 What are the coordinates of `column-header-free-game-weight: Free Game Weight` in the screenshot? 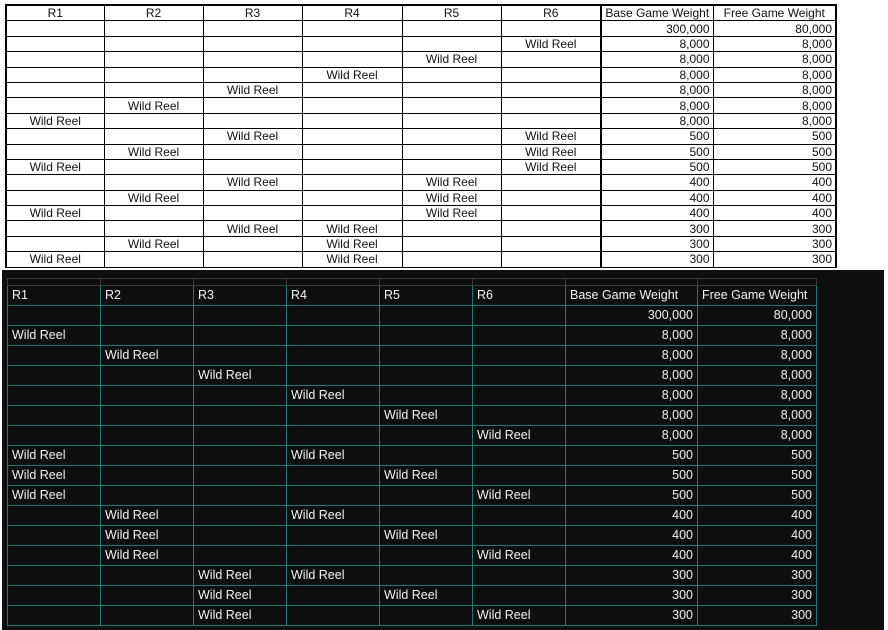 It's located at (757, 295).